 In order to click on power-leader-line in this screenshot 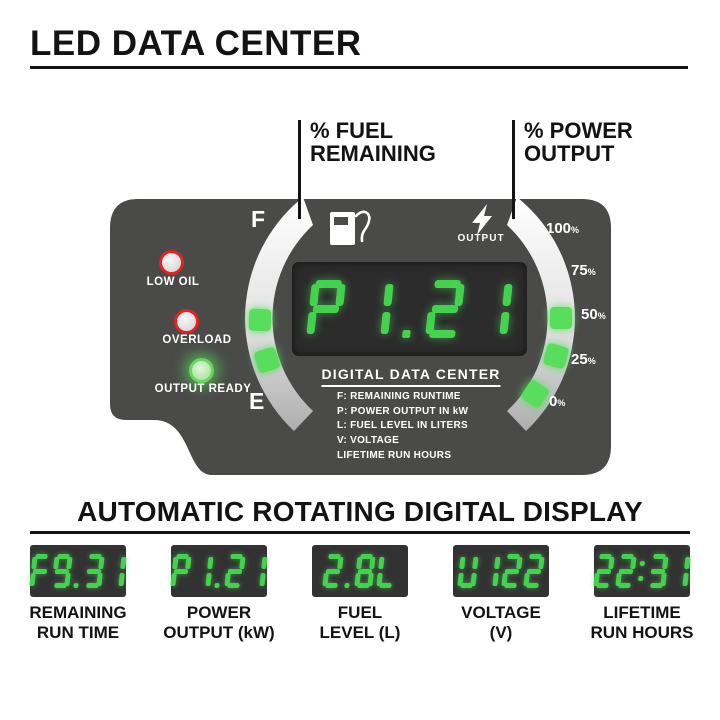, I will do `click(513, 169)`.